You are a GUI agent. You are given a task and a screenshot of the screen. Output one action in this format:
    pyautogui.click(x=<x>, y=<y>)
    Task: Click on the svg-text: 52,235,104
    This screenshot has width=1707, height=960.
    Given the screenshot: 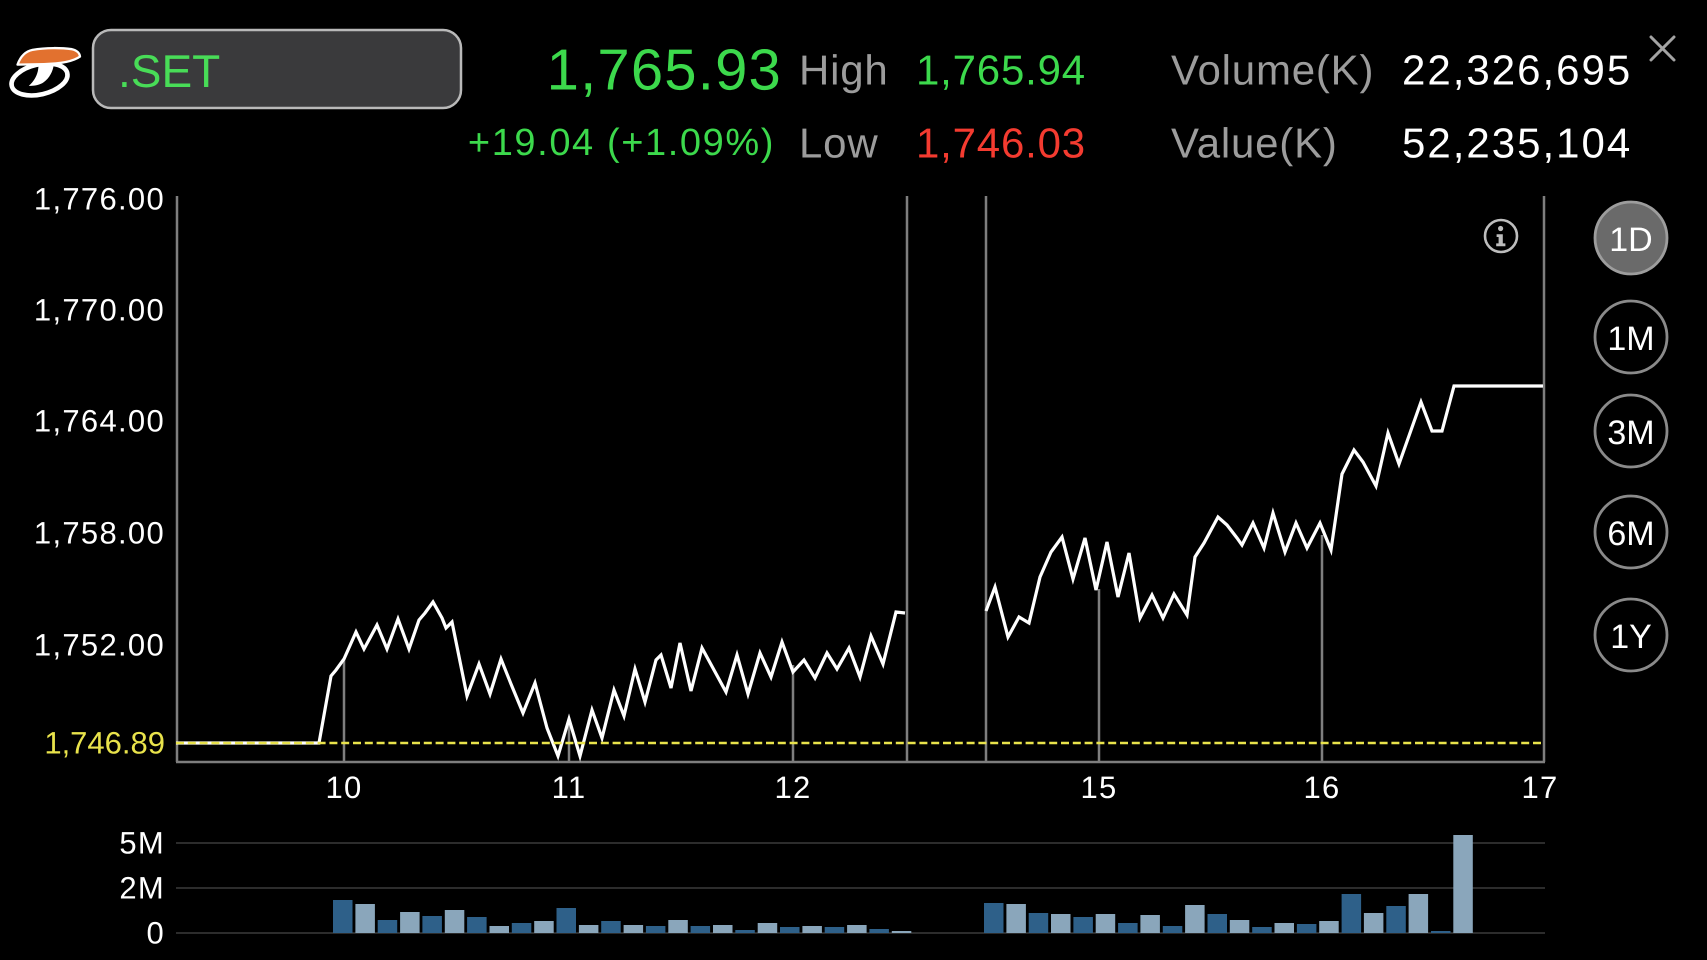 What is the action you would take?
    pyautogui.click(x=1517, y=143)
    